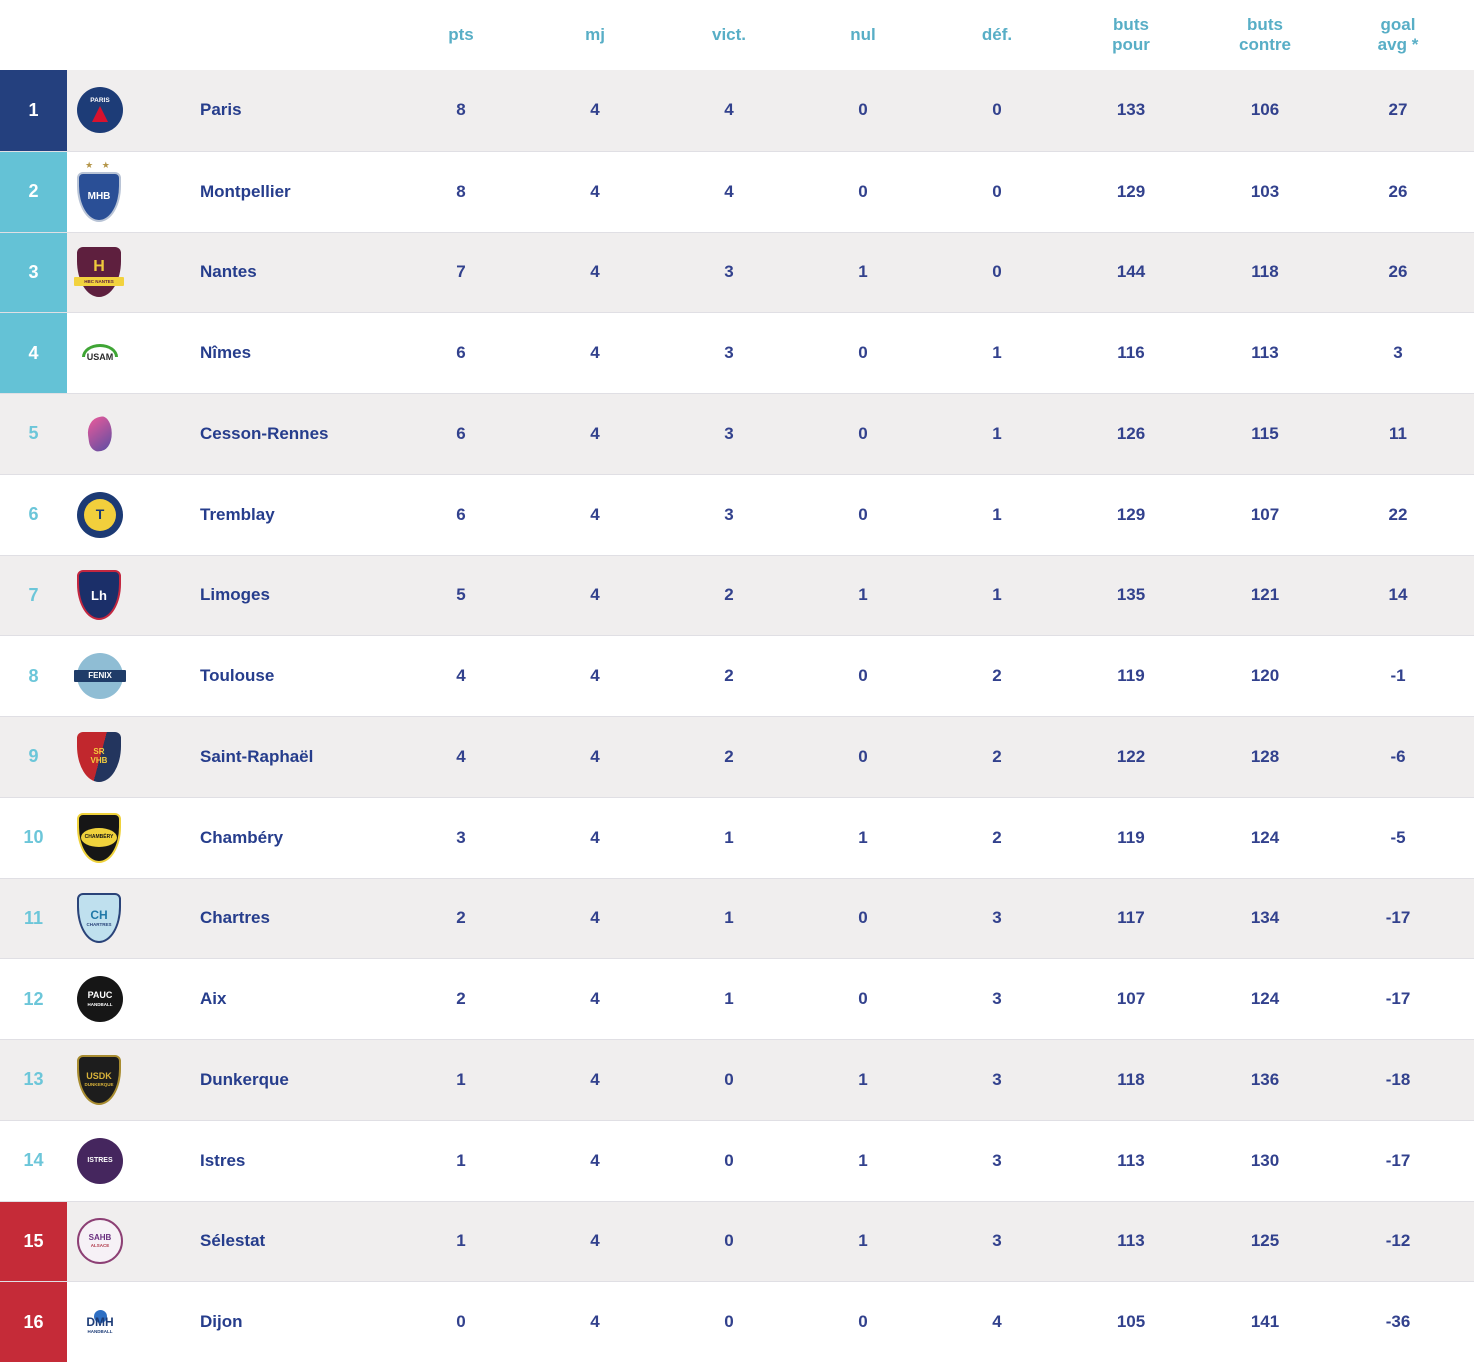 The image size is (1474, 1362). I want to click on badge-shape: USAM, so click(100, 353).